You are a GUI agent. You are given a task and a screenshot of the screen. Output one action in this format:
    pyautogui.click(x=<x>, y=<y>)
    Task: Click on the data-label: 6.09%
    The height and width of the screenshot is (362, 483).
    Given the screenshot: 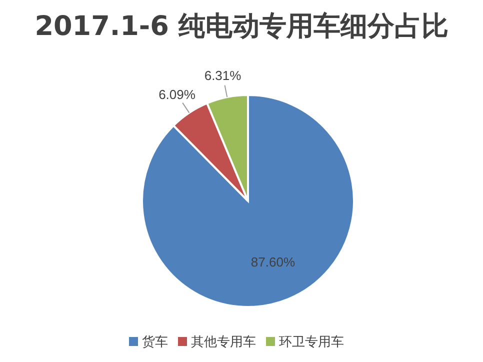 What is the action you would take?
    pyautogui.click(x=177, y=94)
    